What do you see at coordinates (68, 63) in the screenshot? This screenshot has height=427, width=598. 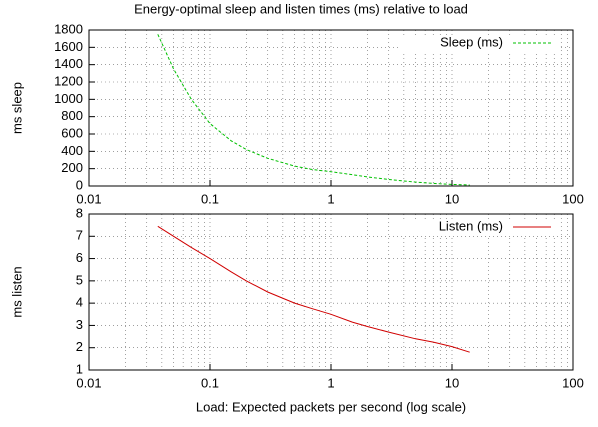 I see `y-tick-label: 1400` at bounding box center [68, 63].